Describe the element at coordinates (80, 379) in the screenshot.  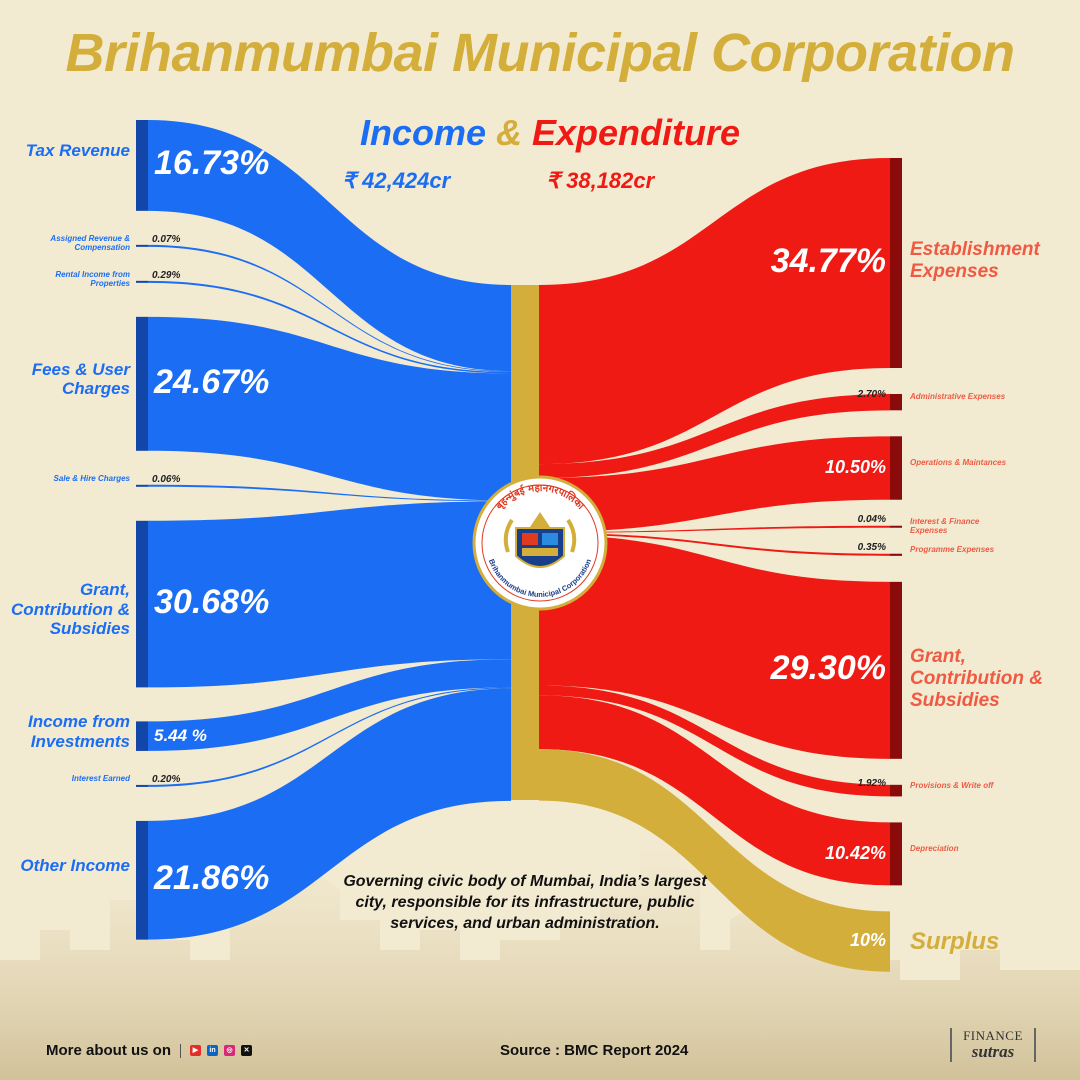
I see `income-label-fees-user-charges: Fees & User Charges` at that location.